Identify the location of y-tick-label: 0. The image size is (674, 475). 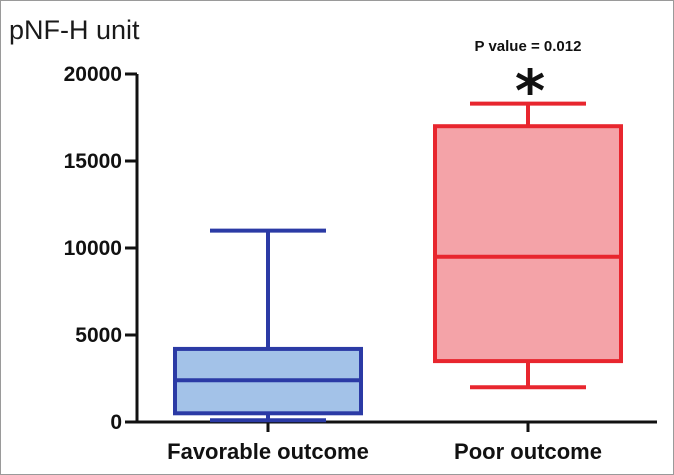
(116, 422).